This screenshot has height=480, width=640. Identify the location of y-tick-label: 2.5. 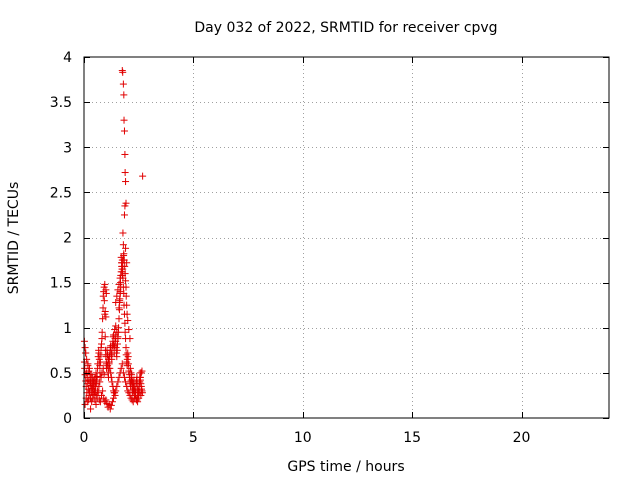
(61, 193).